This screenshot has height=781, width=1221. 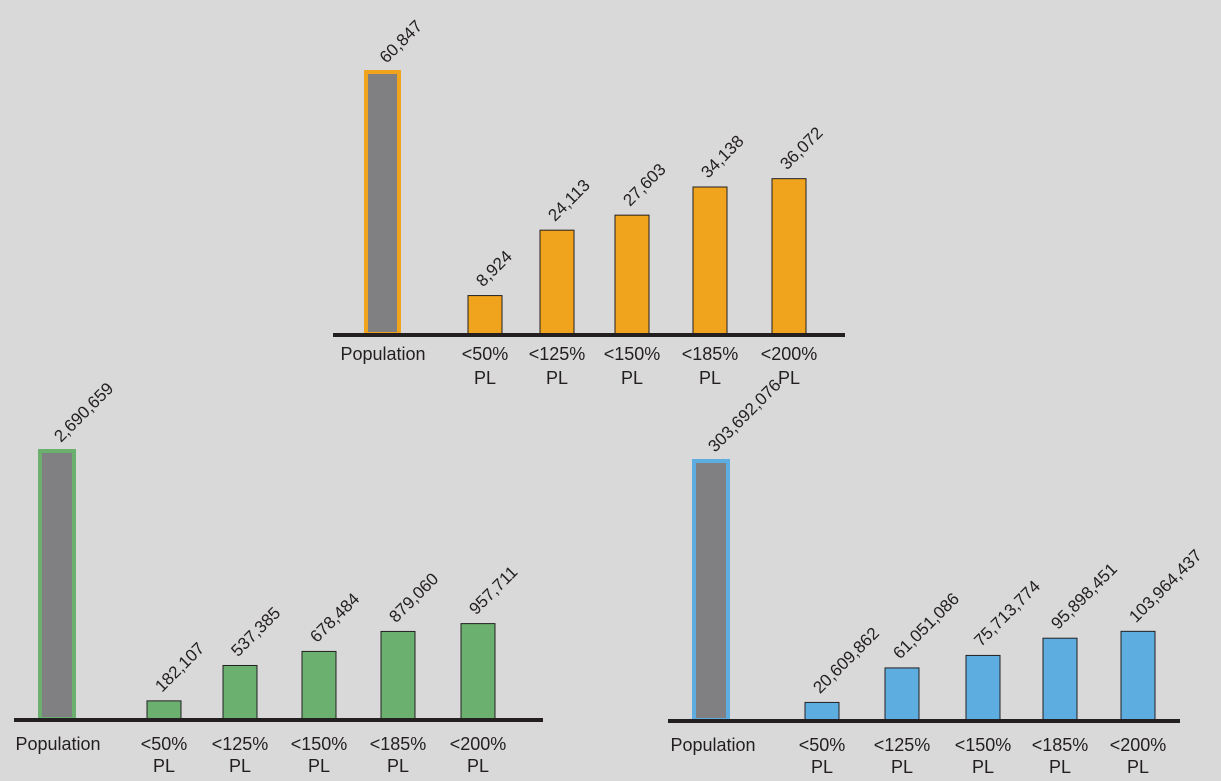 What do you see at coordinates (494, 269) in the screenshot?
I see `bar-value-label: 8,924` at bounding box center [494, 269].